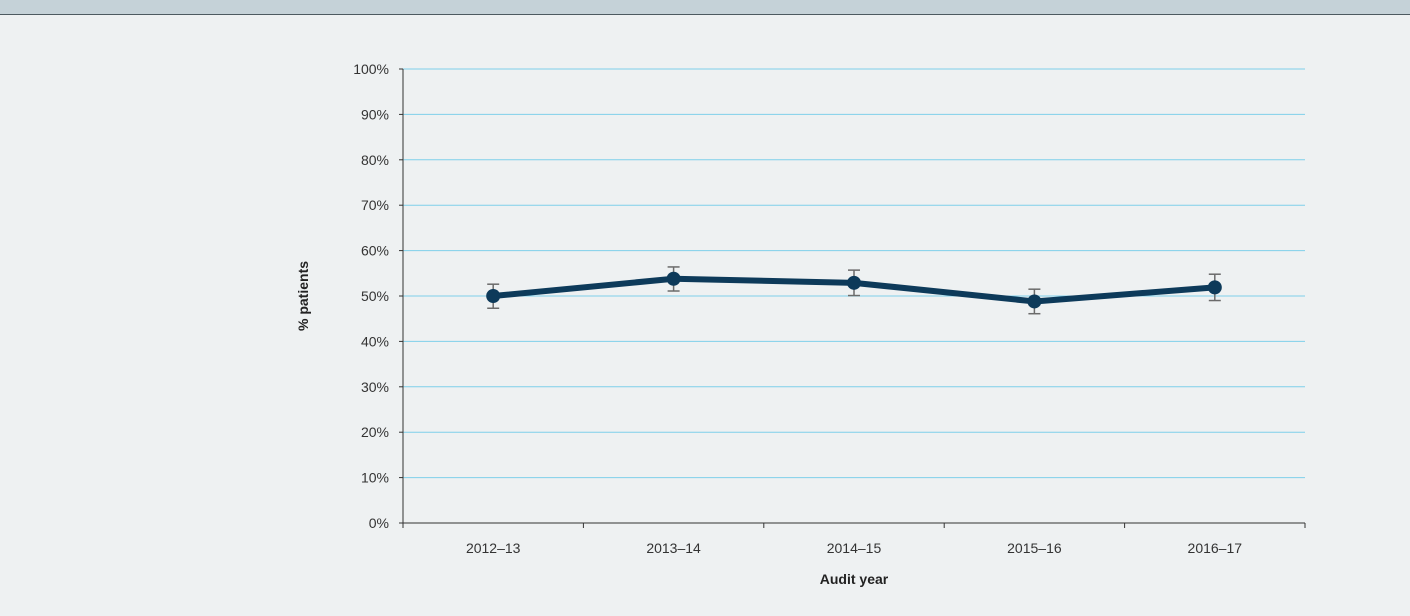  Describe the element at coordinates (371, 69) in the screenshot. I see `y-tick-label: 100%` at that location.